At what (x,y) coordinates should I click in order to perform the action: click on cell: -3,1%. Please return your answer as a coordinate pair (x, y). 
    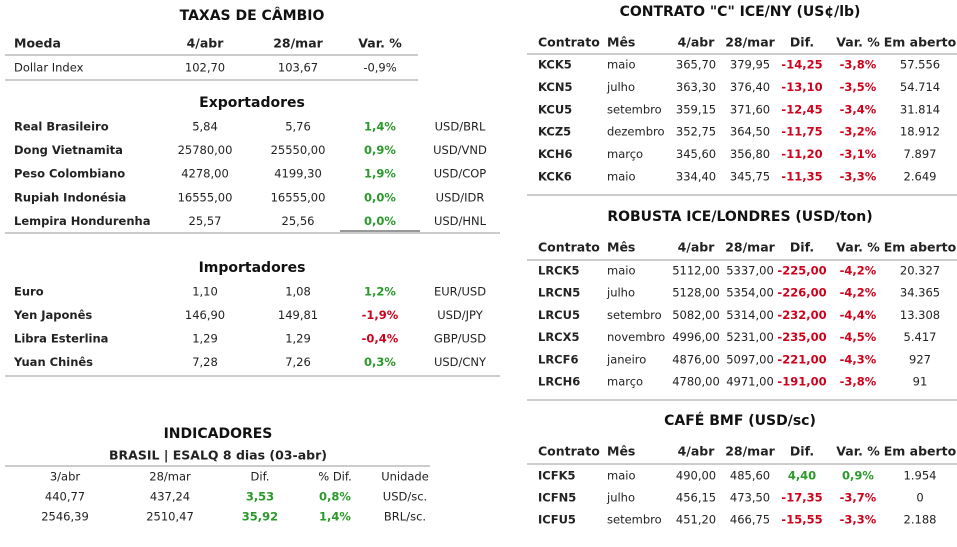
    Looking at the image, I should click on (858, 154).